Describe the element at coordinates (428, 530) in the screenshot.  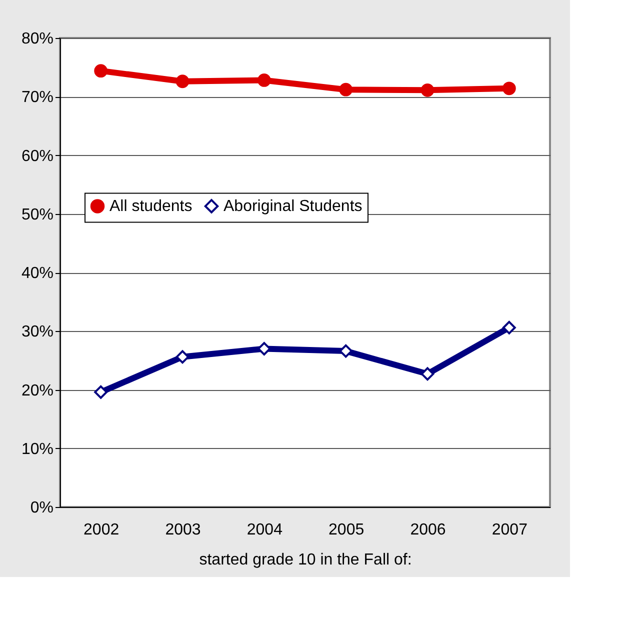
I see `x-tick-label: 2006` at that location.